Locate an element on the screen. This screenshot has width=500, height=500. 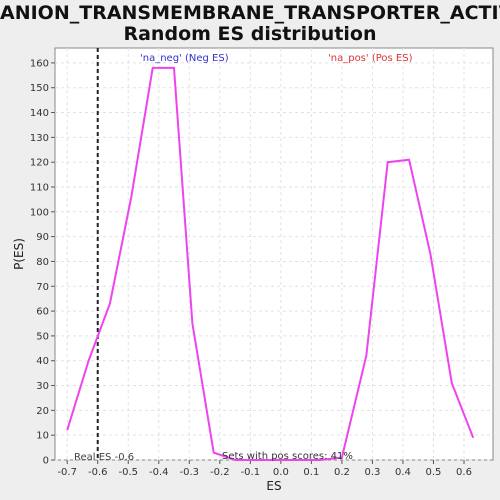
x-tick-label: 0.1 is located at coordinates (311, 472).